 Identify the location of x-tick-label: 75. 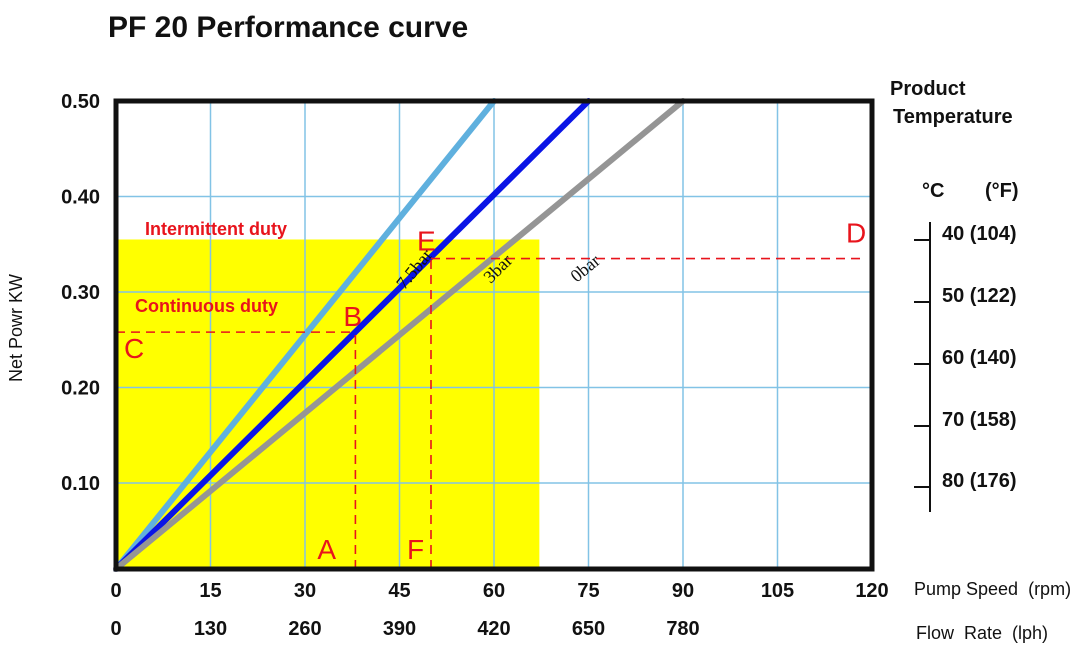
(588, 591).